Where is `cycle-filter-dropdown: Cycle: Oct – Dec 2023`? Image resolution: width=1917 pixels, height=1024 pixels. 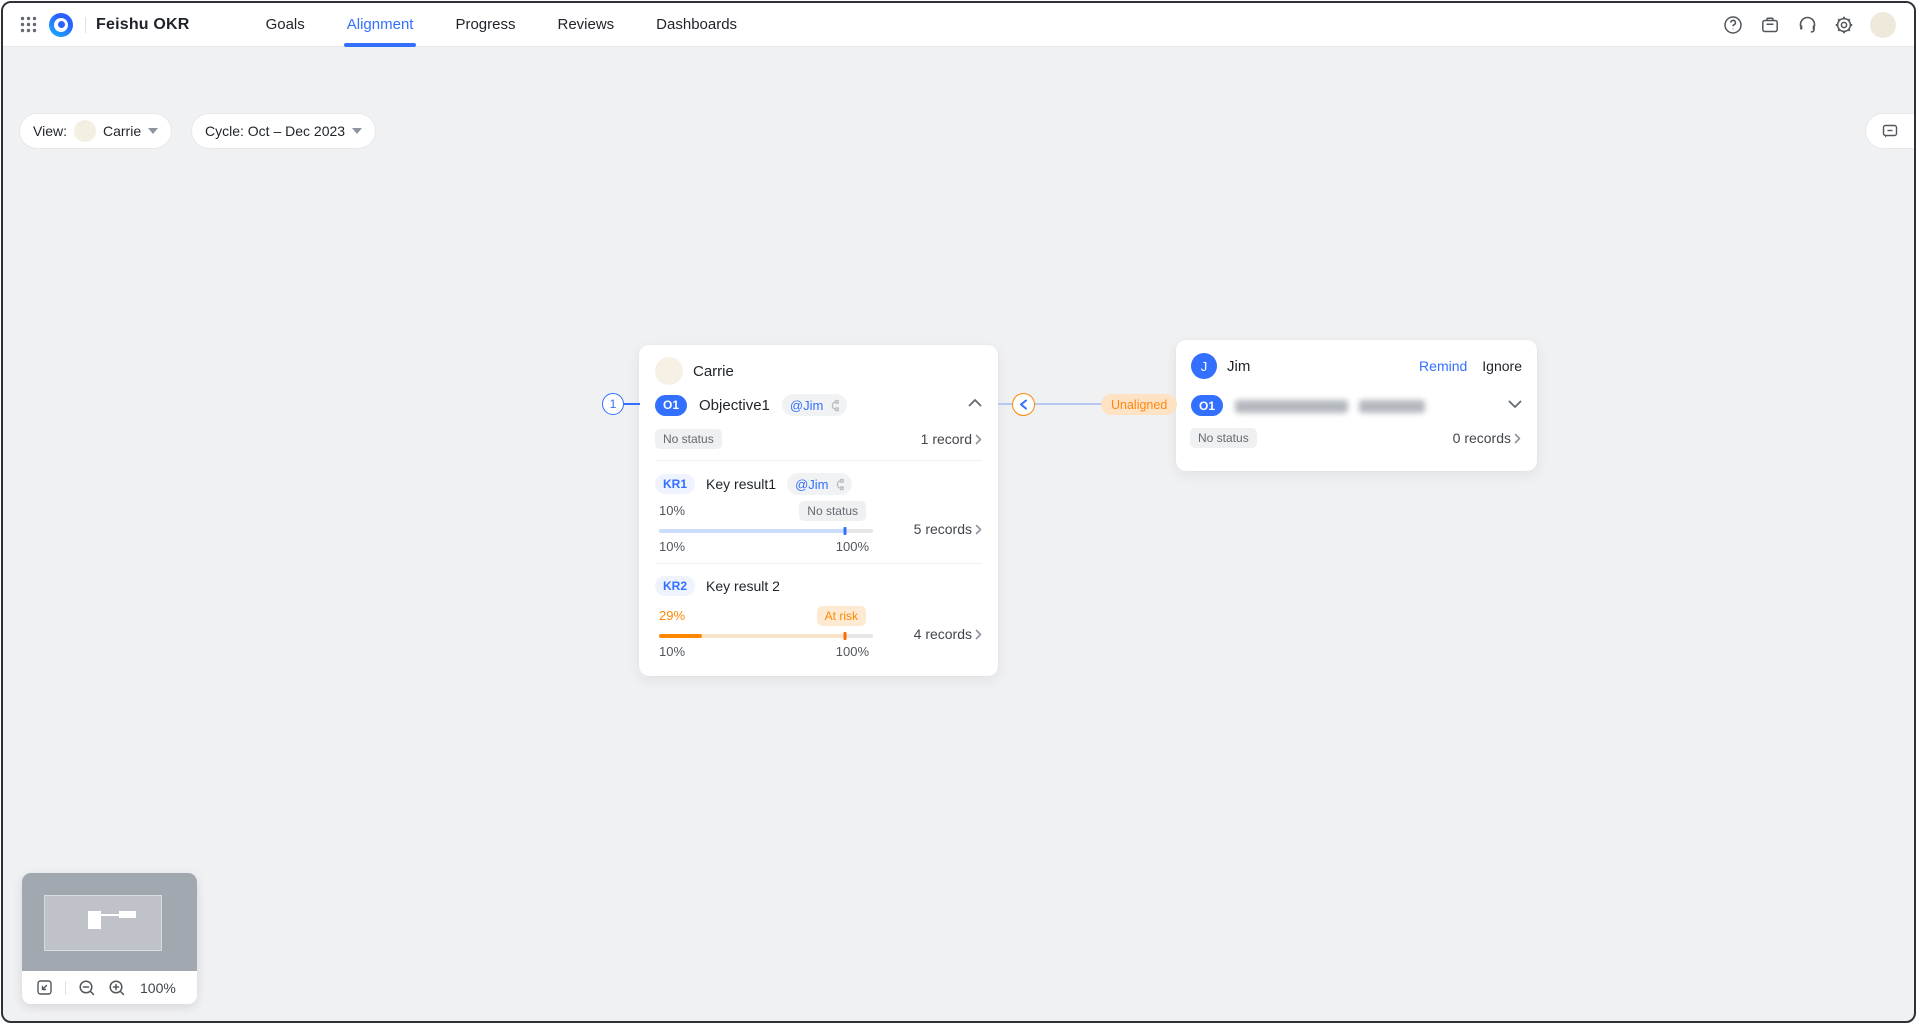
cycle-filter-dropdown: Cycle: Oct – Dec 2023 is located at coordinates (284, 131).